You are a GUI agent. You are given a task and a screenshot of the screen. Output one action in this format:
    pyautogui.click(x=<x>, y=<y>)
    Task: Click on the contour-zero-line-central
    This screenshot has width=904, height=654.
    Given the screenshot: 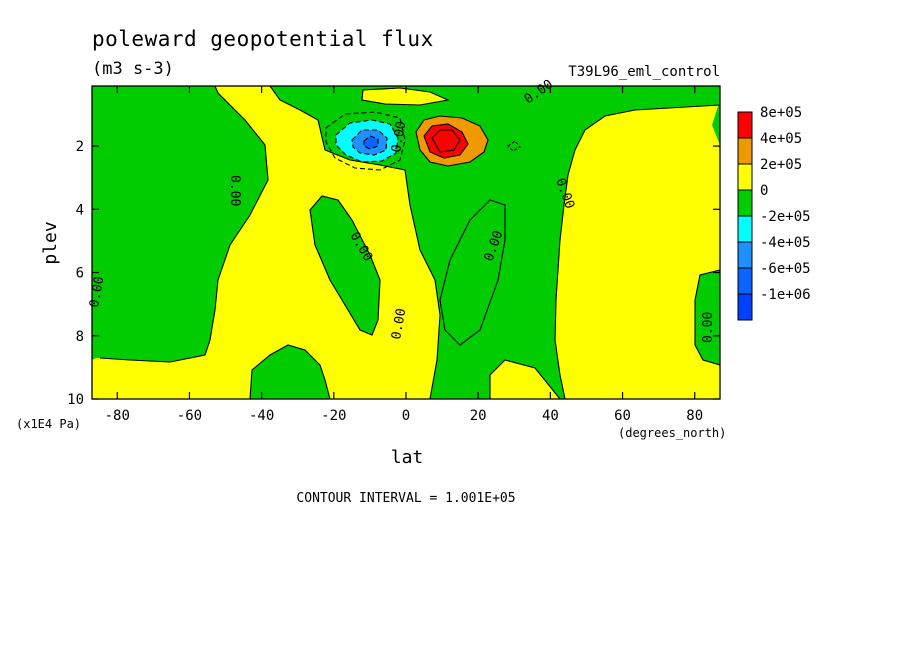 What is the action you would take?
    pyautogui.click(x=355, y=242)
    